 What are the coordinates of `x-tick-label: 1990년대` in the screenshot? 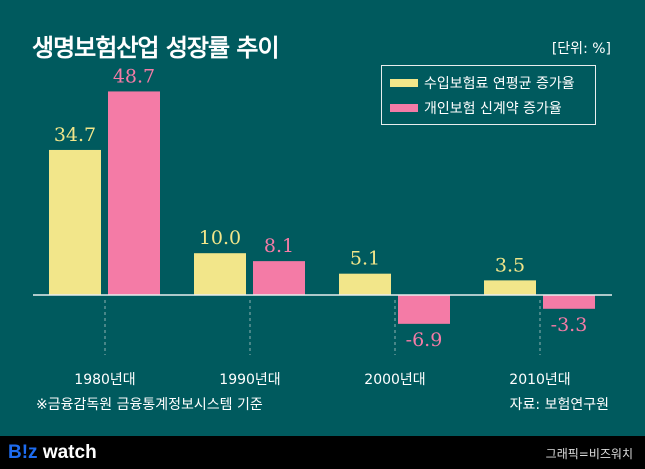 It's located at (249, 380).